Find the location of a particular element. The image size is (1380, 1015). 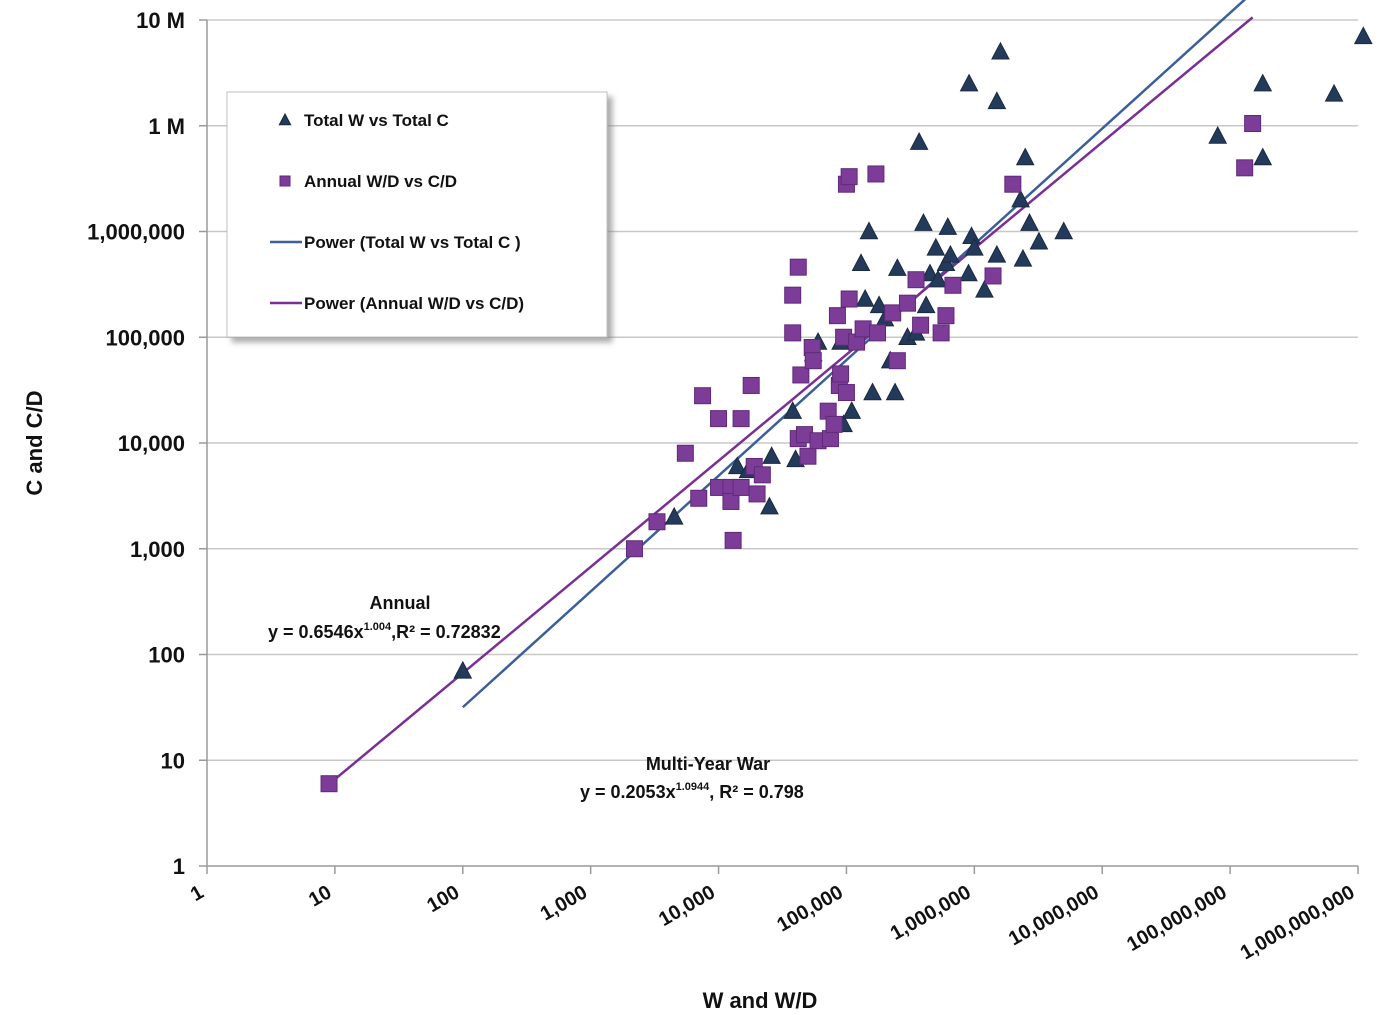

x-tick-label: 10 is located at coordinates (320, 896).